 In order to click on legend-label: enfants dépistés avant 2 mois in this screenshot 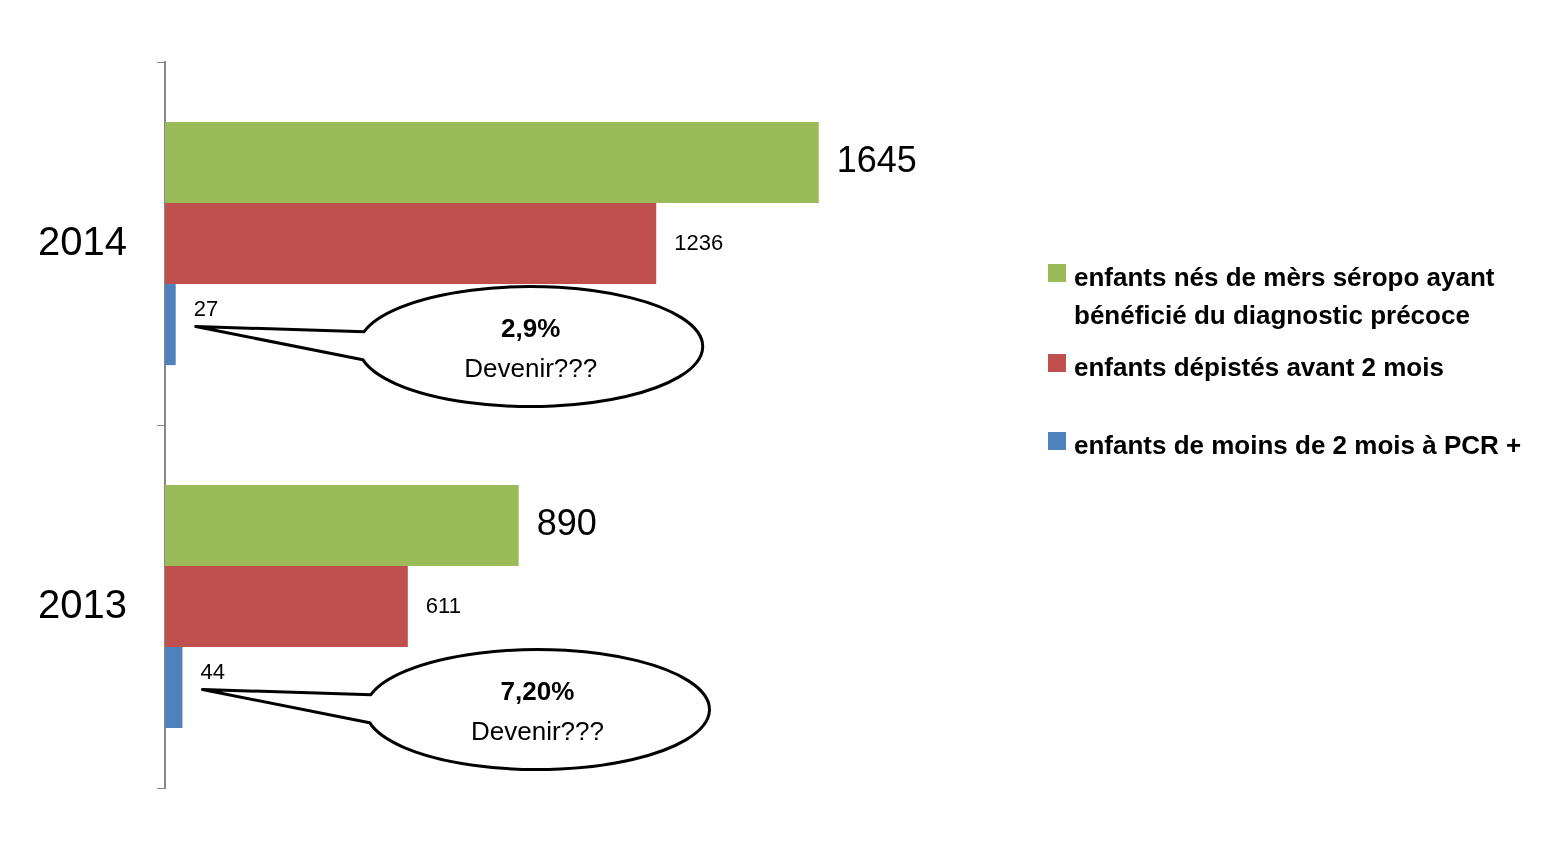, I will do `click(1259, 367)`.